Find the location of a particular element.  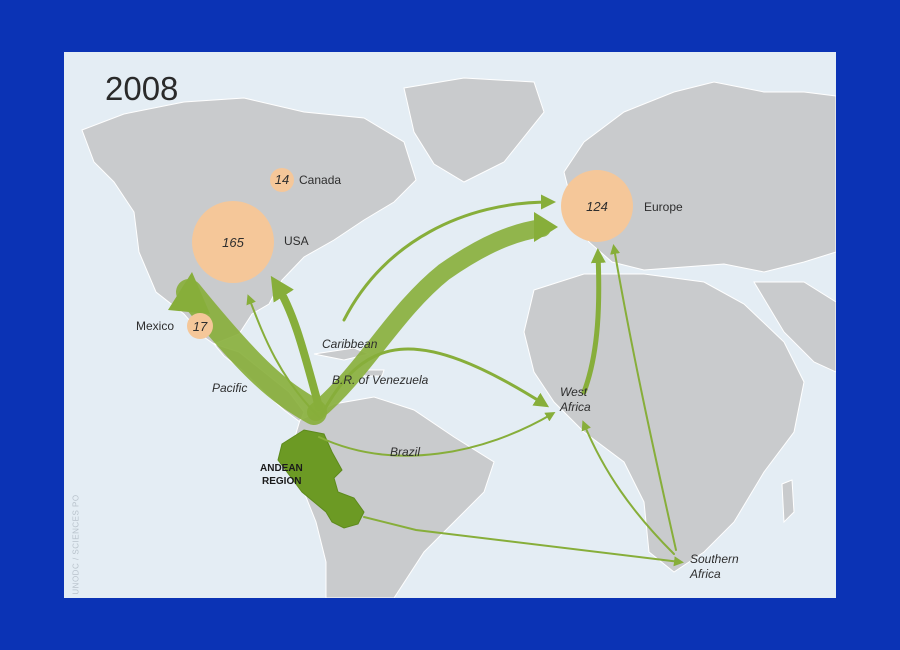

andean-region-shape is located at coordinates (321, 479).